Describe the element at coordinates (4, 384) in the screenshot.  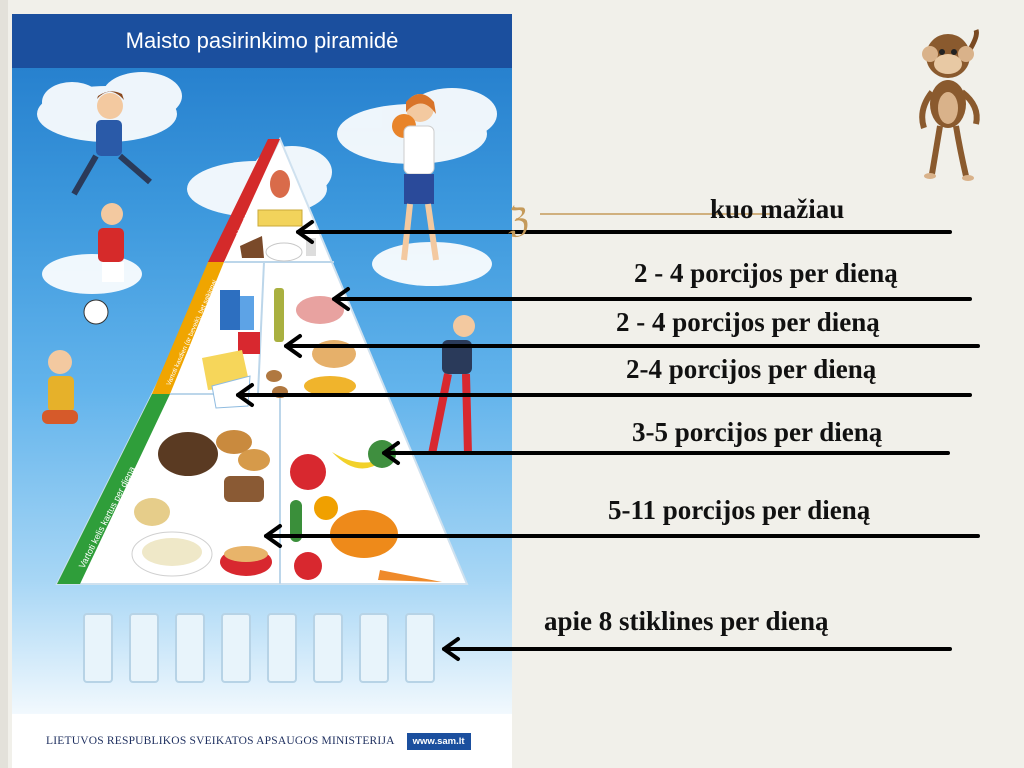
I see `slide-left-border` at that location.